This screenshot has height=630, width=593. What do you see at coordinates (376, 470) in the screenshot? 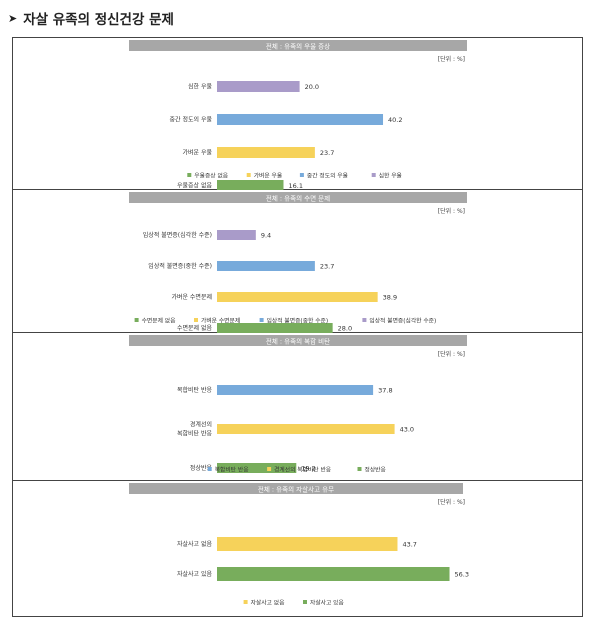
I see `legend-label: 정상반응` at bounding box center [376, 470].